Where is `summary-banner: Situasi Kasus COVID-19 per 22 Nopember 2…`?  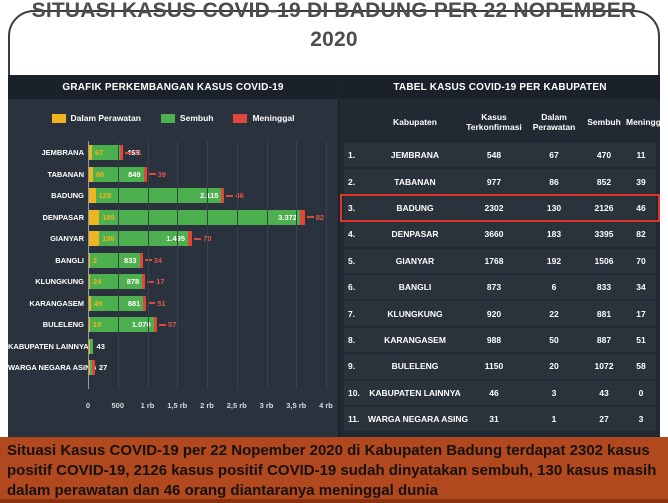
summary-banner: Situasi Kasus COVID-19 per 22 Nopember 2… is located at coordinates (334, 470).